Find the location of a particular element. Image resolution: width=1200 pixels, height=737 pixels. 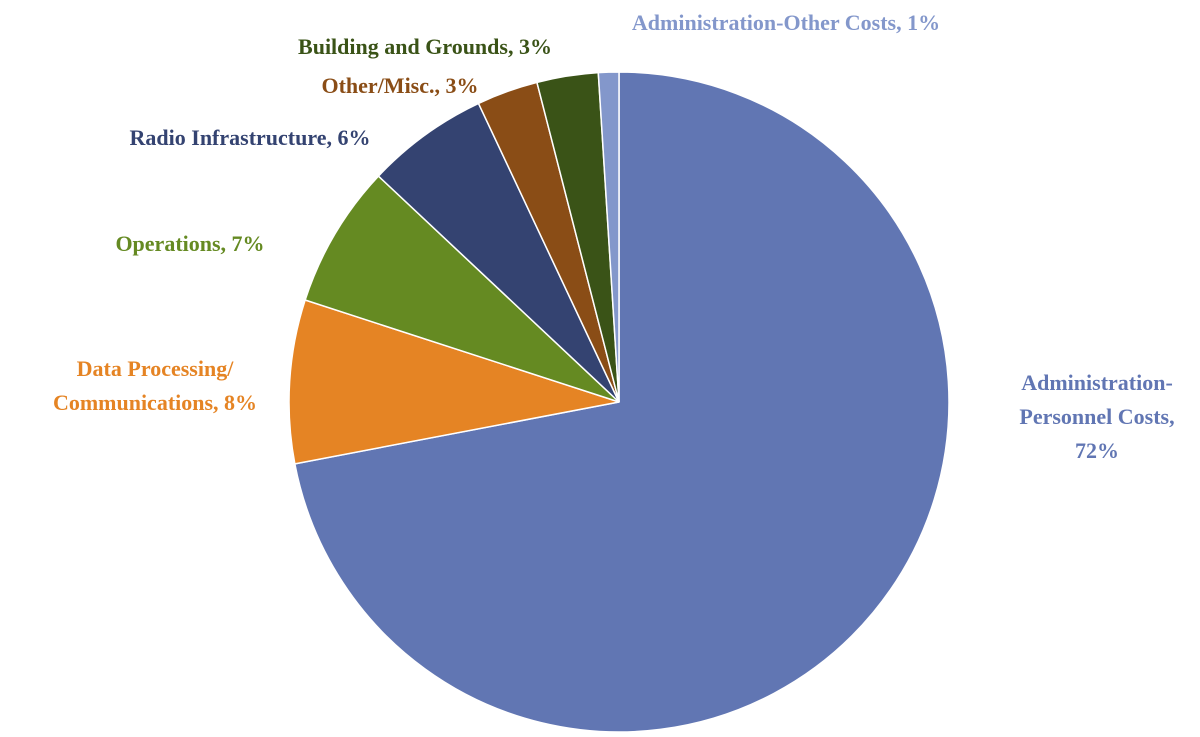

data-label-administration-personnel-costs: Administration- Personnel Costs, 72% is located at coordinates (1096, 416).